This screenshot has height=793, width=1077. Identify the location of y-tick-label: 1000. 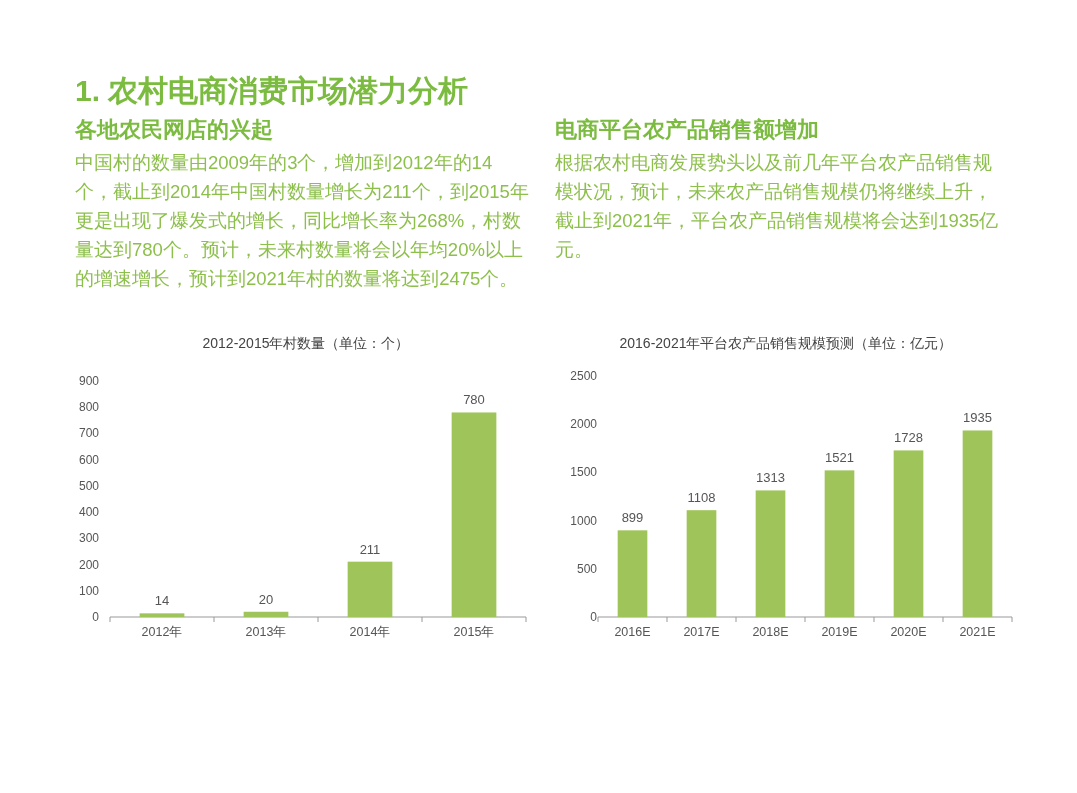
(584, 520).